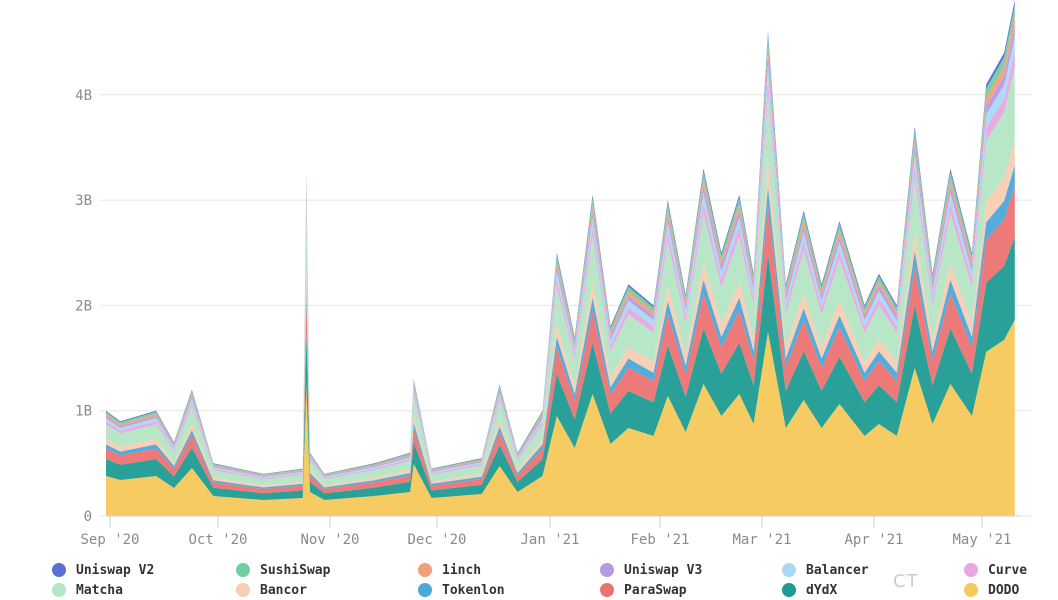 The width and height of the screenshot is (1058, 600). What do you see at coordinates (822, 590) in the screenshot?
I see `legend-label: dYdX` at bounding box center [822, 590].